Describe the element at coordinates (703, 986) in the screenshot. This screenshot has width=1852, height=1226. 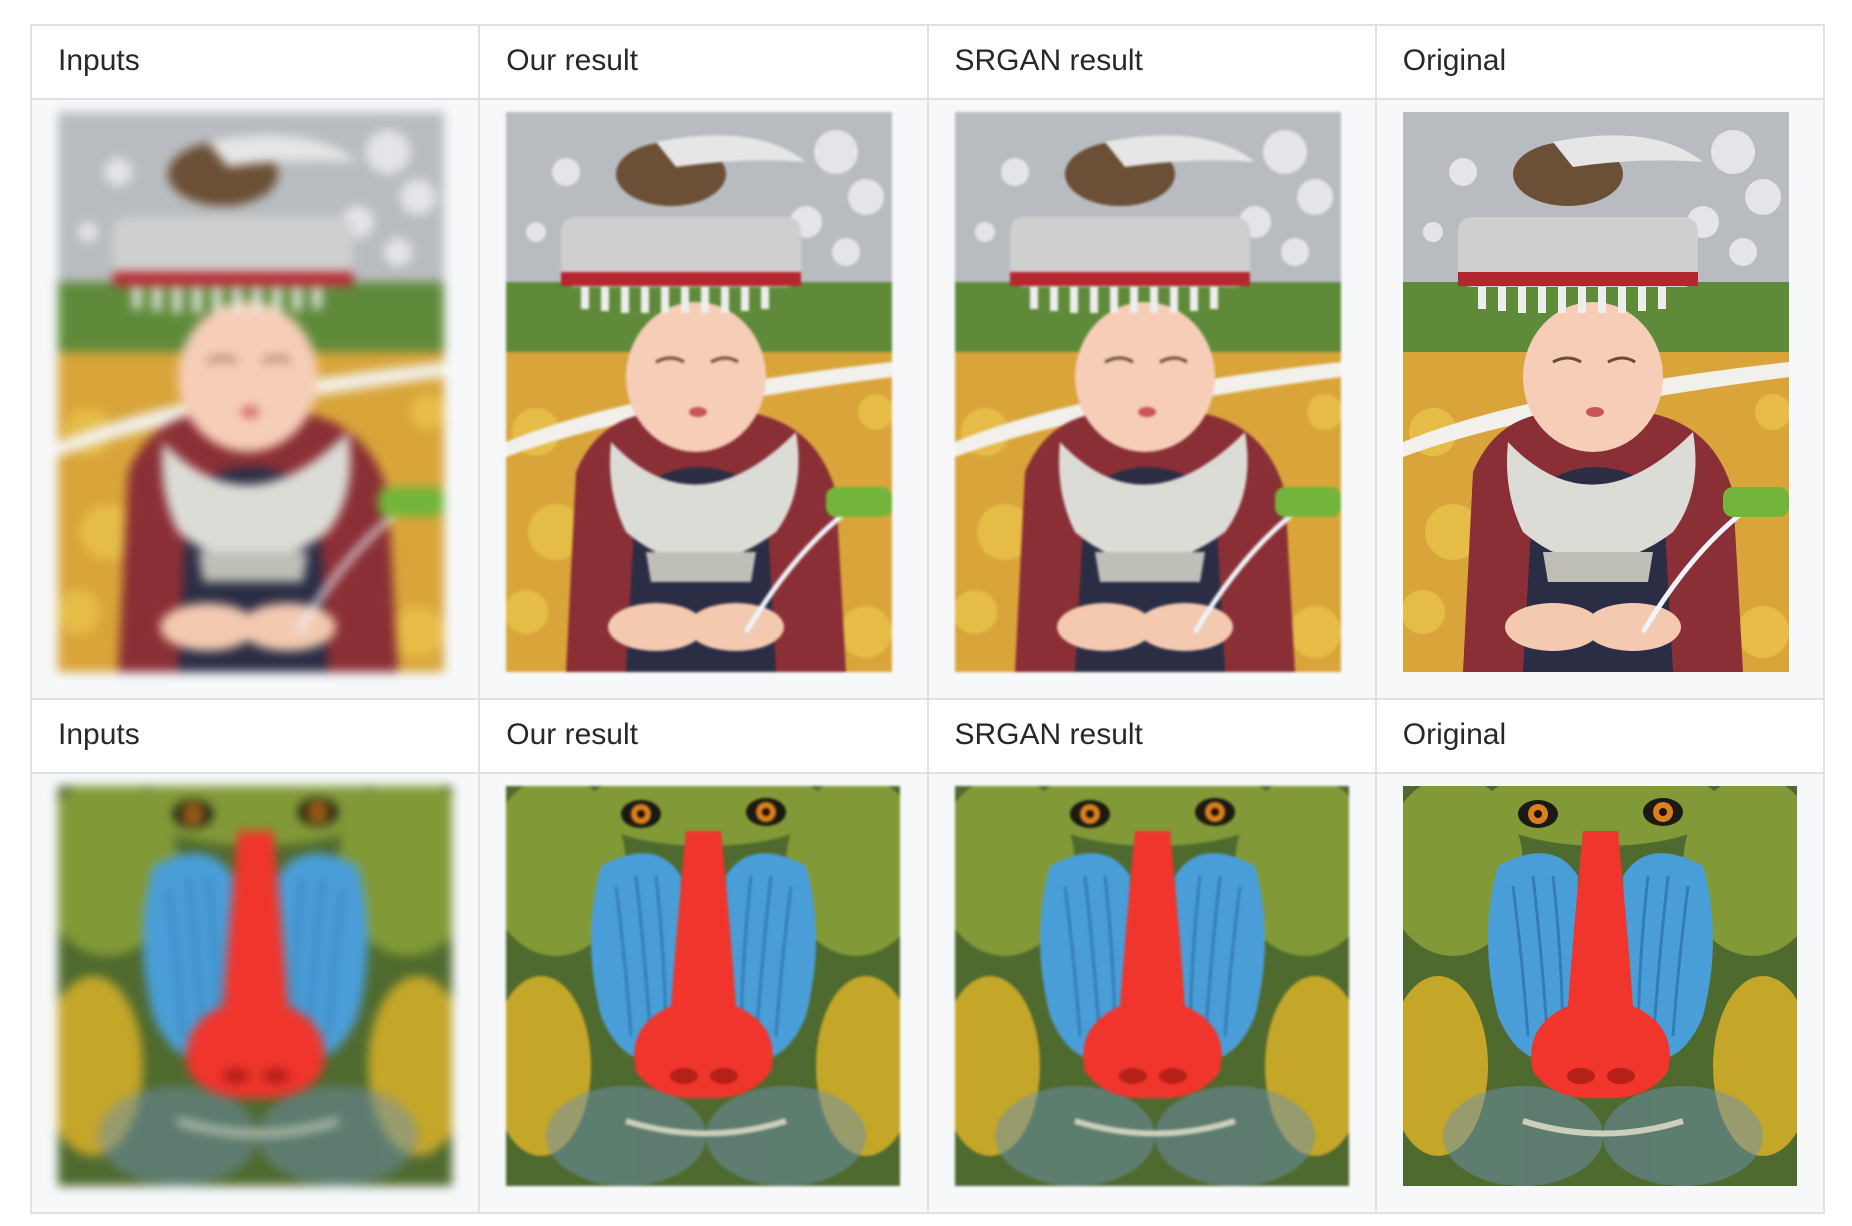
I see `mandrill-our-result-image` at that location.